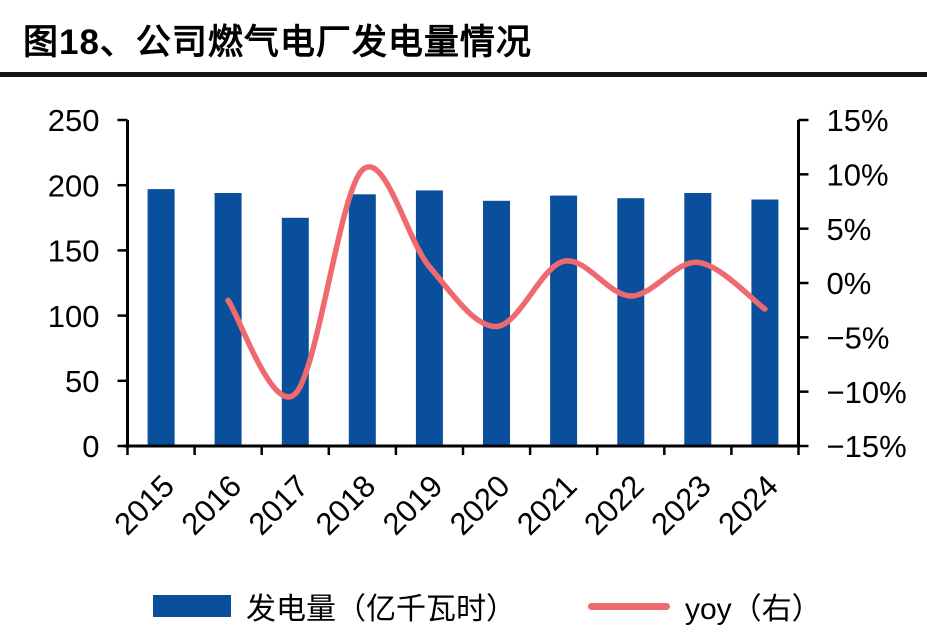 Image resolution: width=927 pixels, height=636 pixels. Describe the element at coordinates (90, 446) in the screenshot. I see `left-axis-label-0: 0` at that location.